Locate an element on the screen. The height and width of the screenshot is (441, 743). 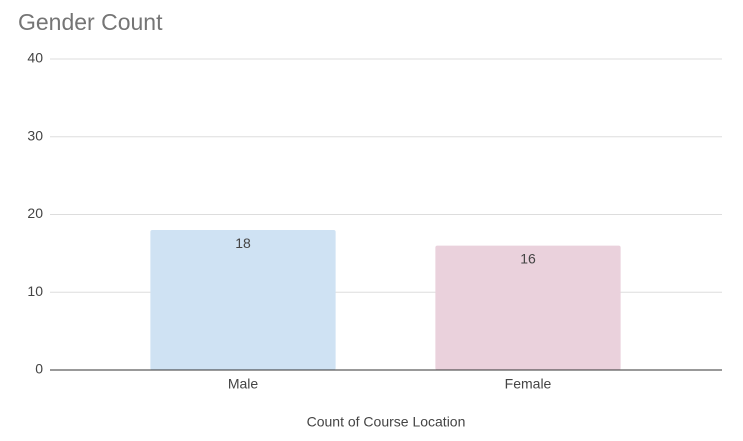
chart-title: Gender Count is located at coordinates (90, 22).